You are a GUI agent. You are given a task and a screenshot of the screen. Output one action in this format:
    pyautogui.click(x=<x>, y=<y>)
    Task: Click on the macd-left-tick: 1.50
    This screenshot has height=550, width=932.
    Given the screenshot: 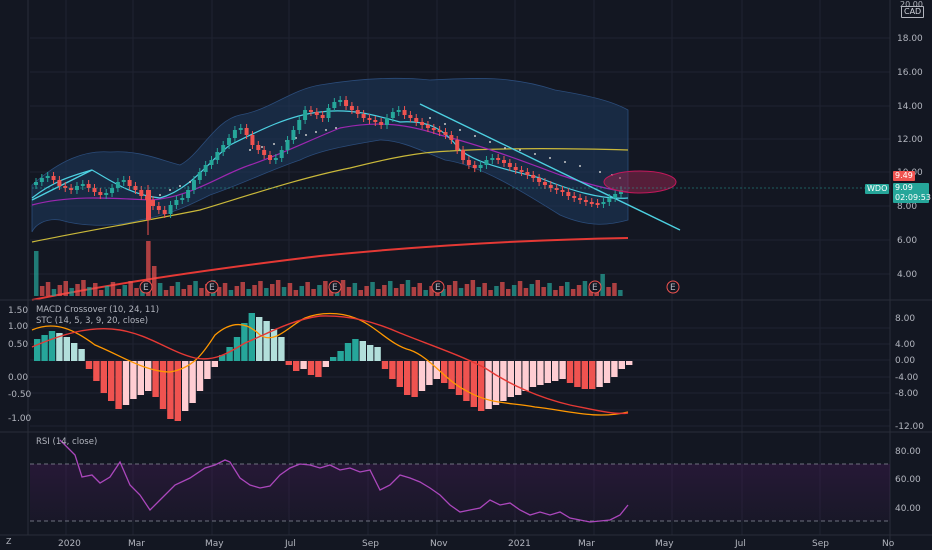 What is the action you would take?
    pyautogui.click(x=18, y=311)
    